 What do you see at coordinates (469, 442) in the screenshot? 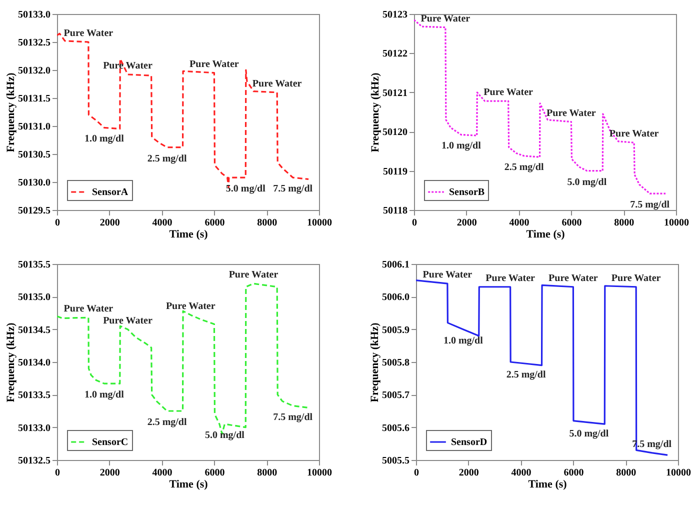
I see `legend-label: SensorD` at bounding box center [469, 442].